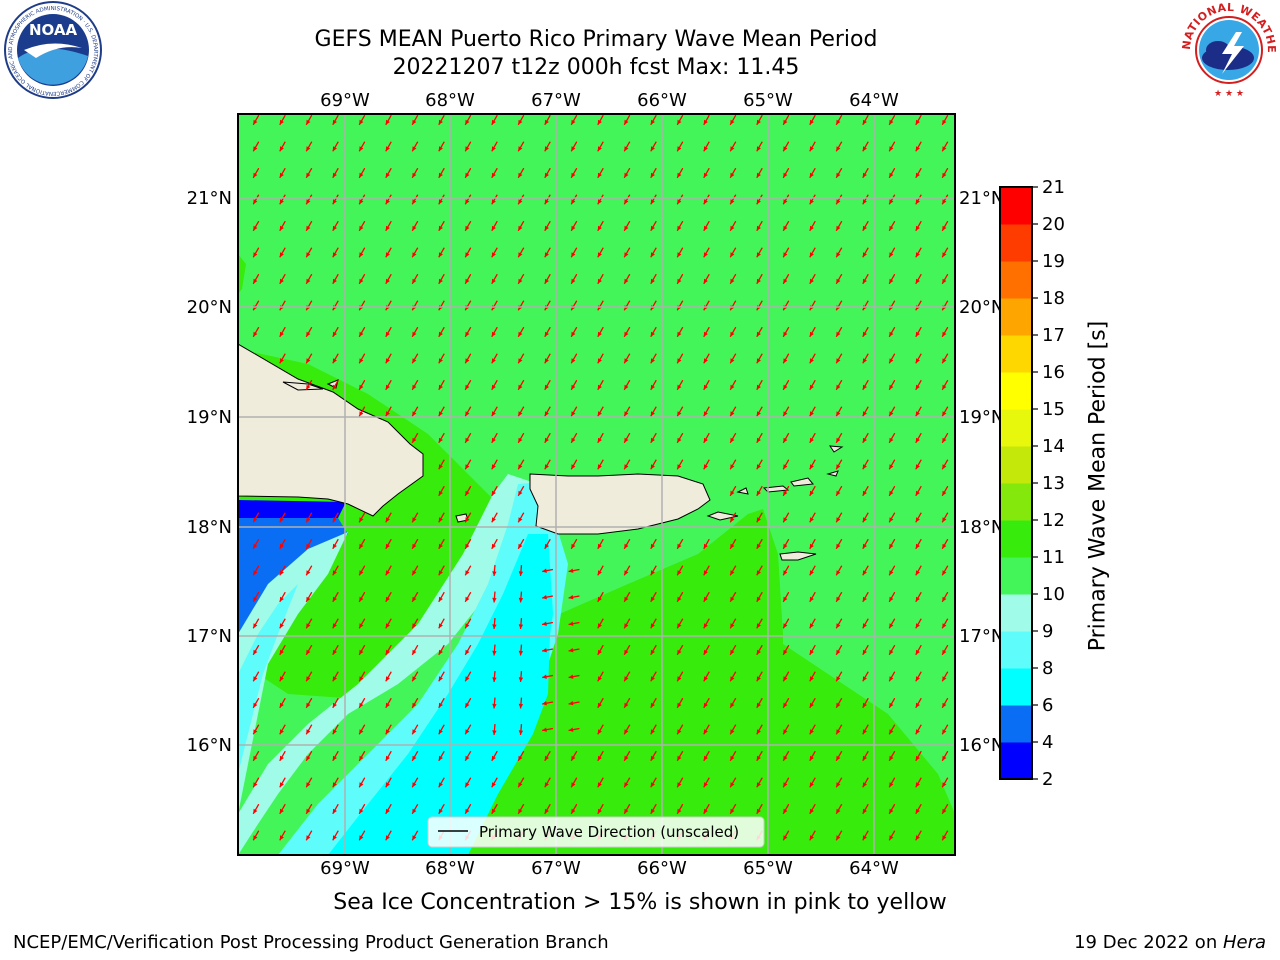  I want to click on lon-label-top: 66°W, so click(662, 100).